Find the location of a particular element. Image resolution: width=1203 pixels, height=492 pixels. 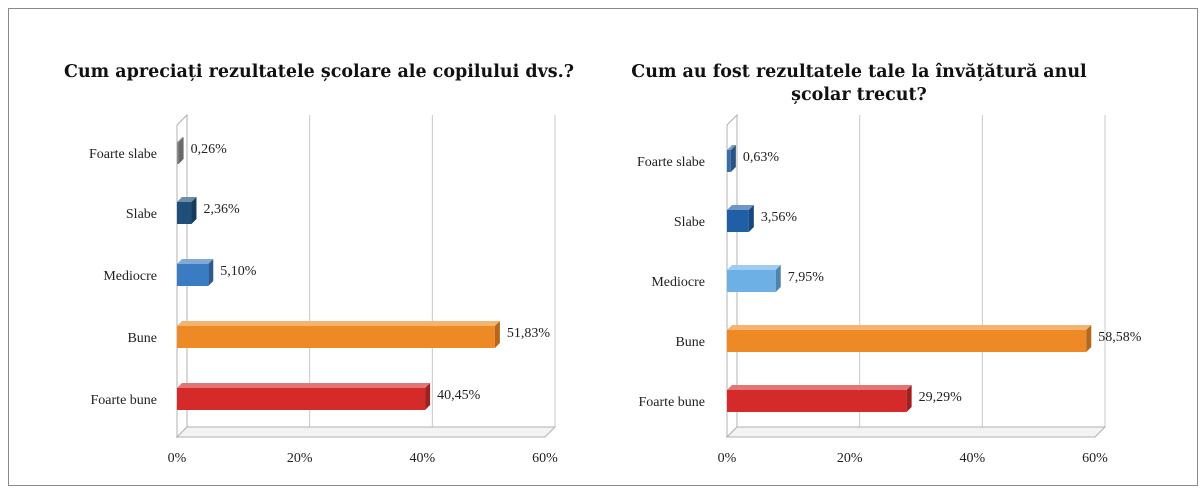

data-label: 58,58% is located at coordinates (1120, 337).